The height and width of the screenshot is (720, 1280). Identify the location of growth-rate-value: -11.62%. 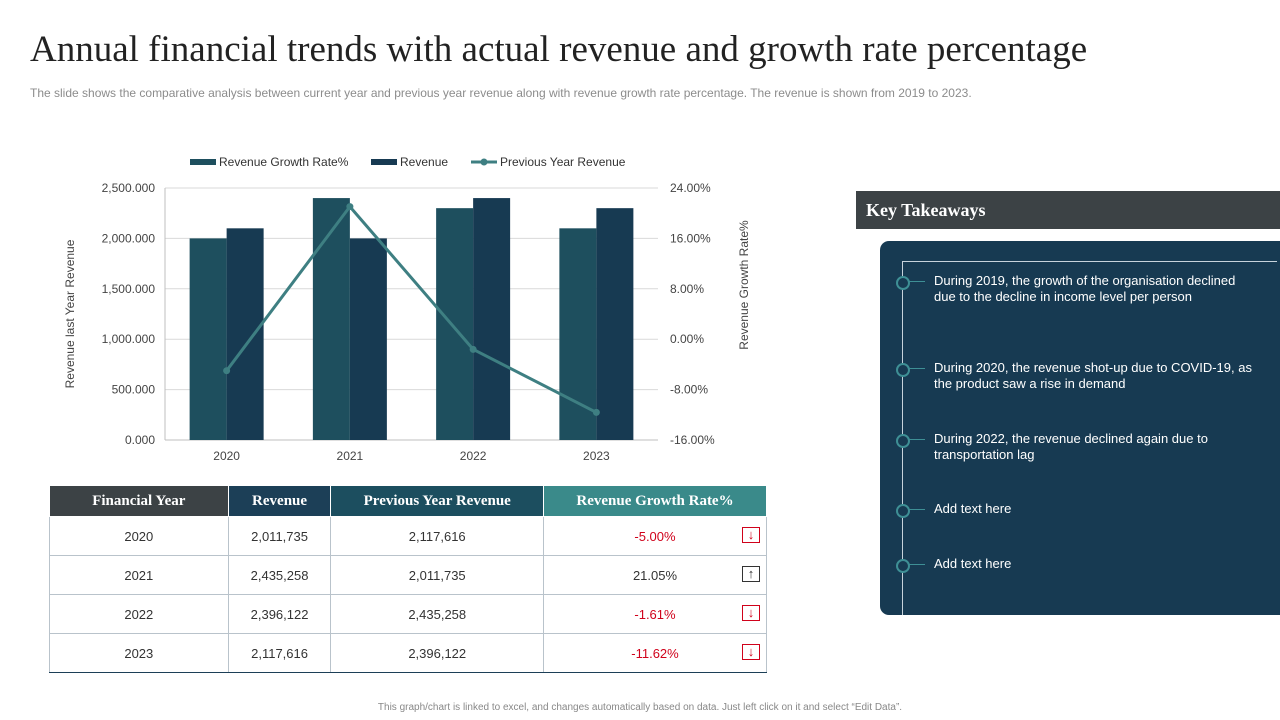
(655, 653).